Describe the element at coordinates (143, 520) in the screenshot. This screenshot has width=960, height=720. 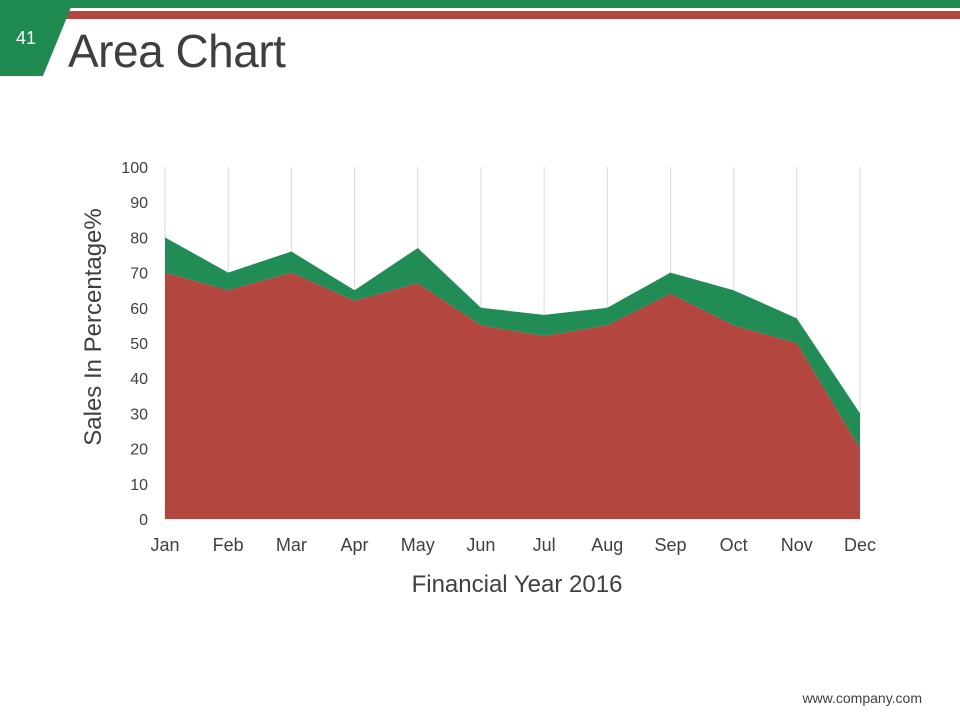
I see `y-tick-label-0: 0` at that location.